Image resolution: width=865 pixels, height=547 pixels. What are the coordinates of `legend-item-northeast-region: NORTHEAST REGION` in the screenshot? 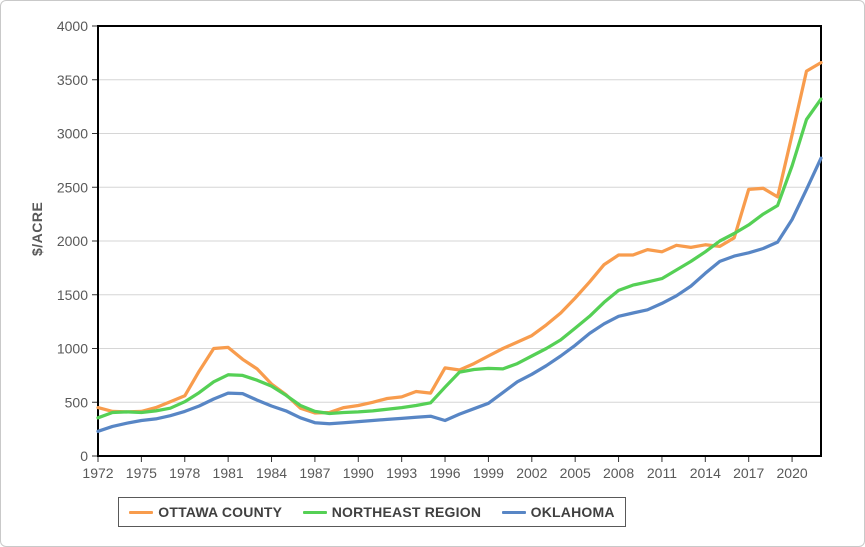 It's located at (392, 512).